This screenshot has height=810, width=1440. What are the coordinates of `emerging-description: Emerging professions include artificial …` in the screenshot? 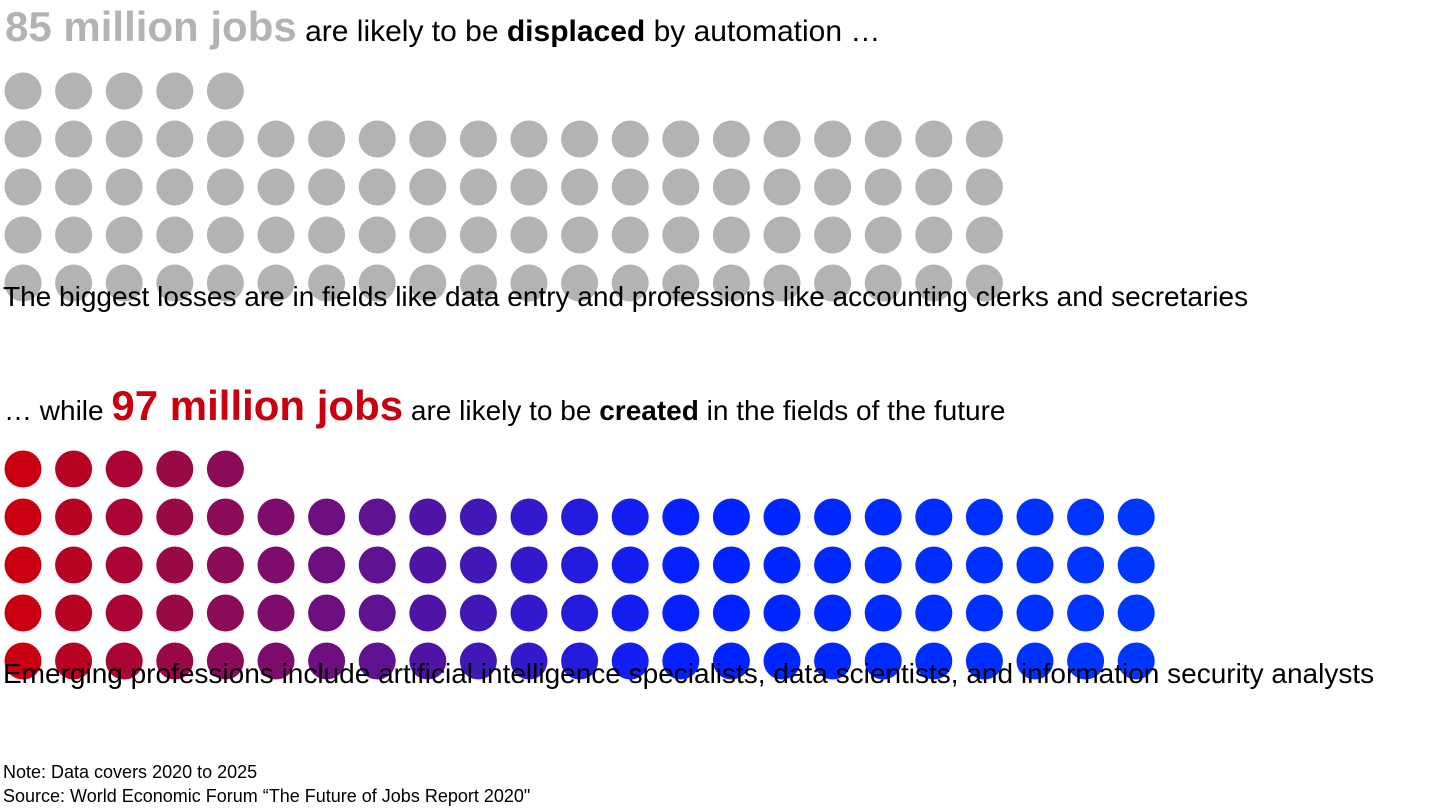 It's located at (689, 673).